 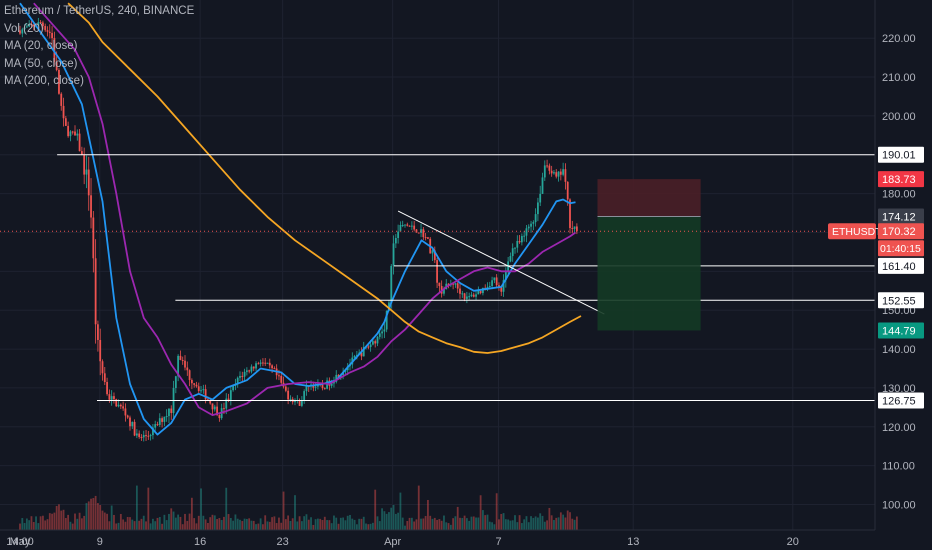 What do you see at coordinates (99, 11) in the screenshot?
I see `symbol-title: Ethereum / TetherUS, 240, BINANCE` at bounding box center [99, 11].